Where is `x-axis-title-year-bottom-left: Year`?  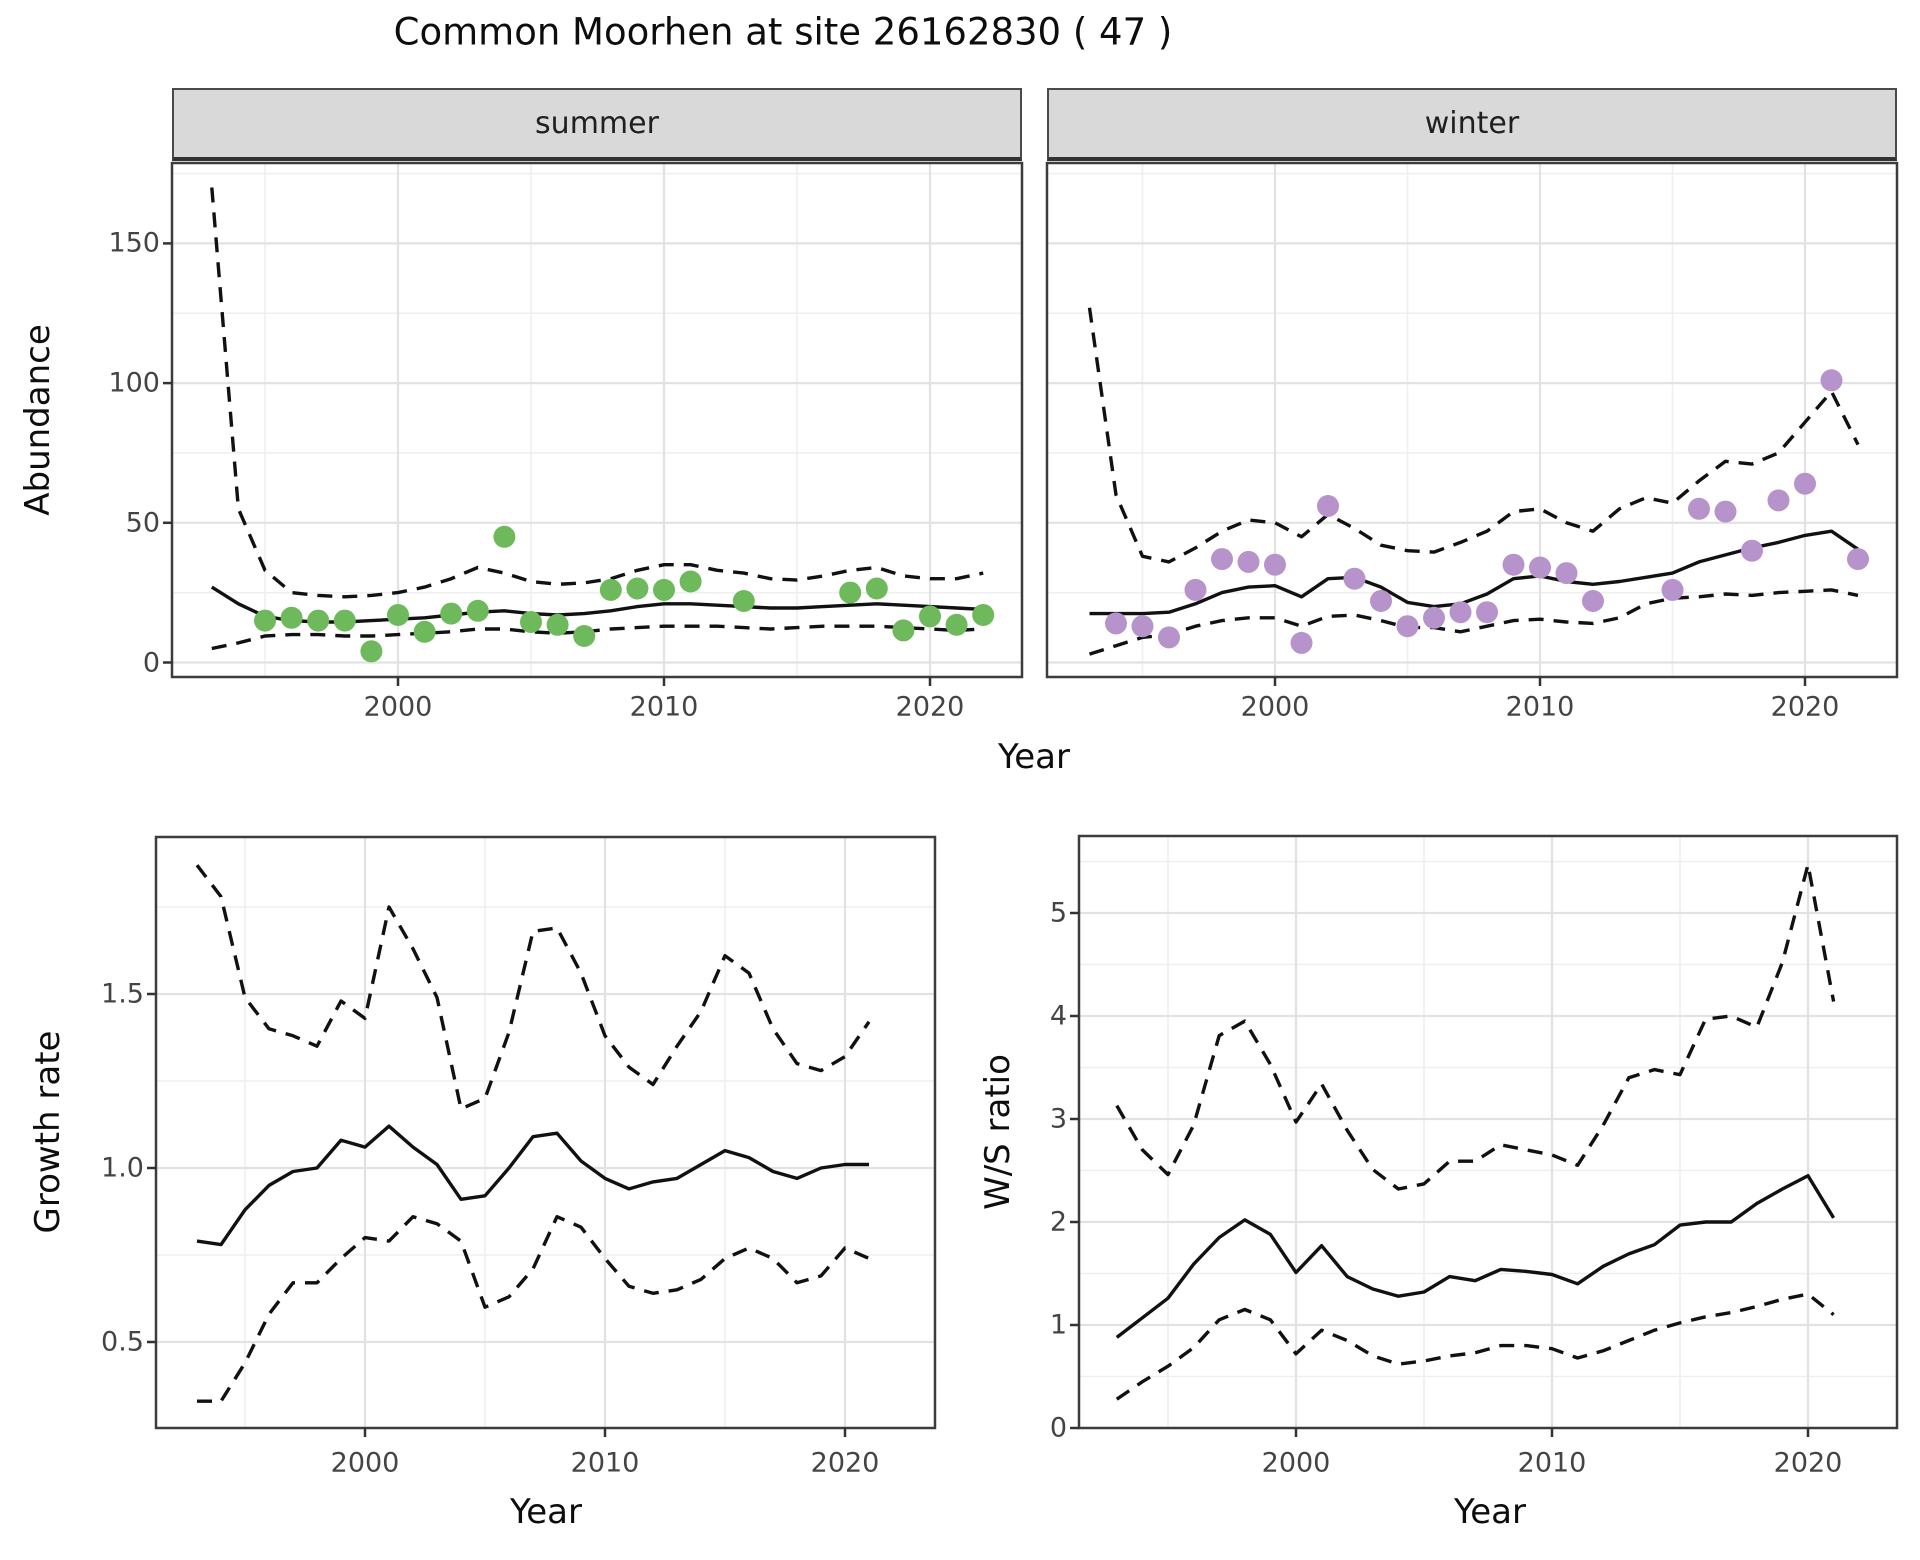 x-axis-title-year-bottom-left: Year is located at coordinates (546, 1512).